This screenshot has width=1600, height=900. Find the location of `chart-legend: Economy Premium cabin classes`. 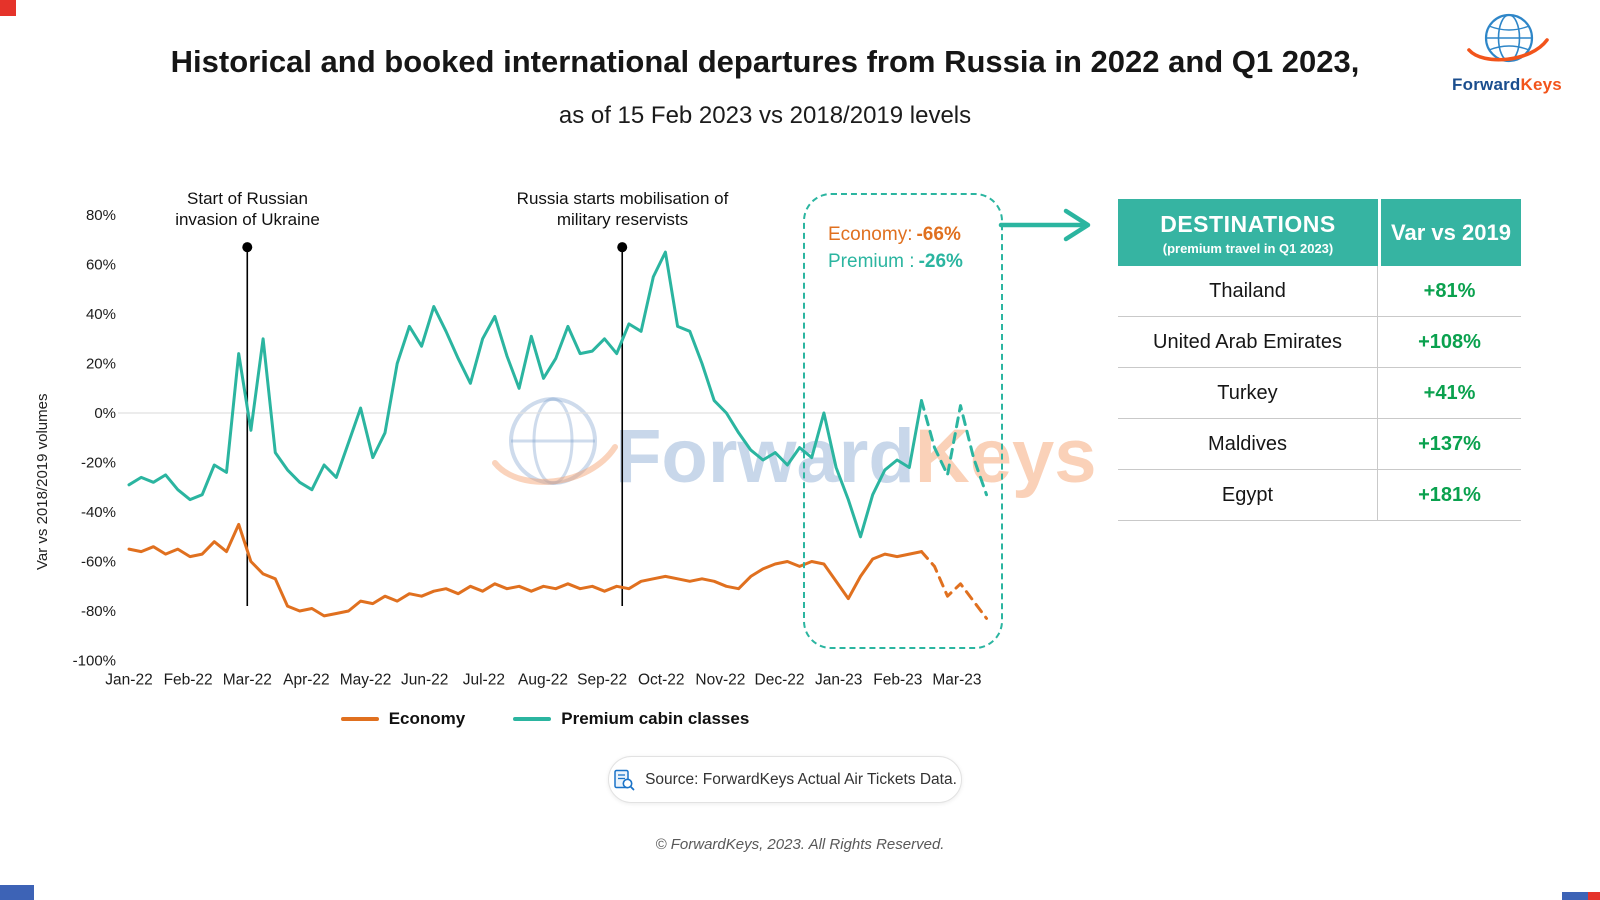

chart-legend: Economy Premium cabin classes is located at coordinates (545, 719).